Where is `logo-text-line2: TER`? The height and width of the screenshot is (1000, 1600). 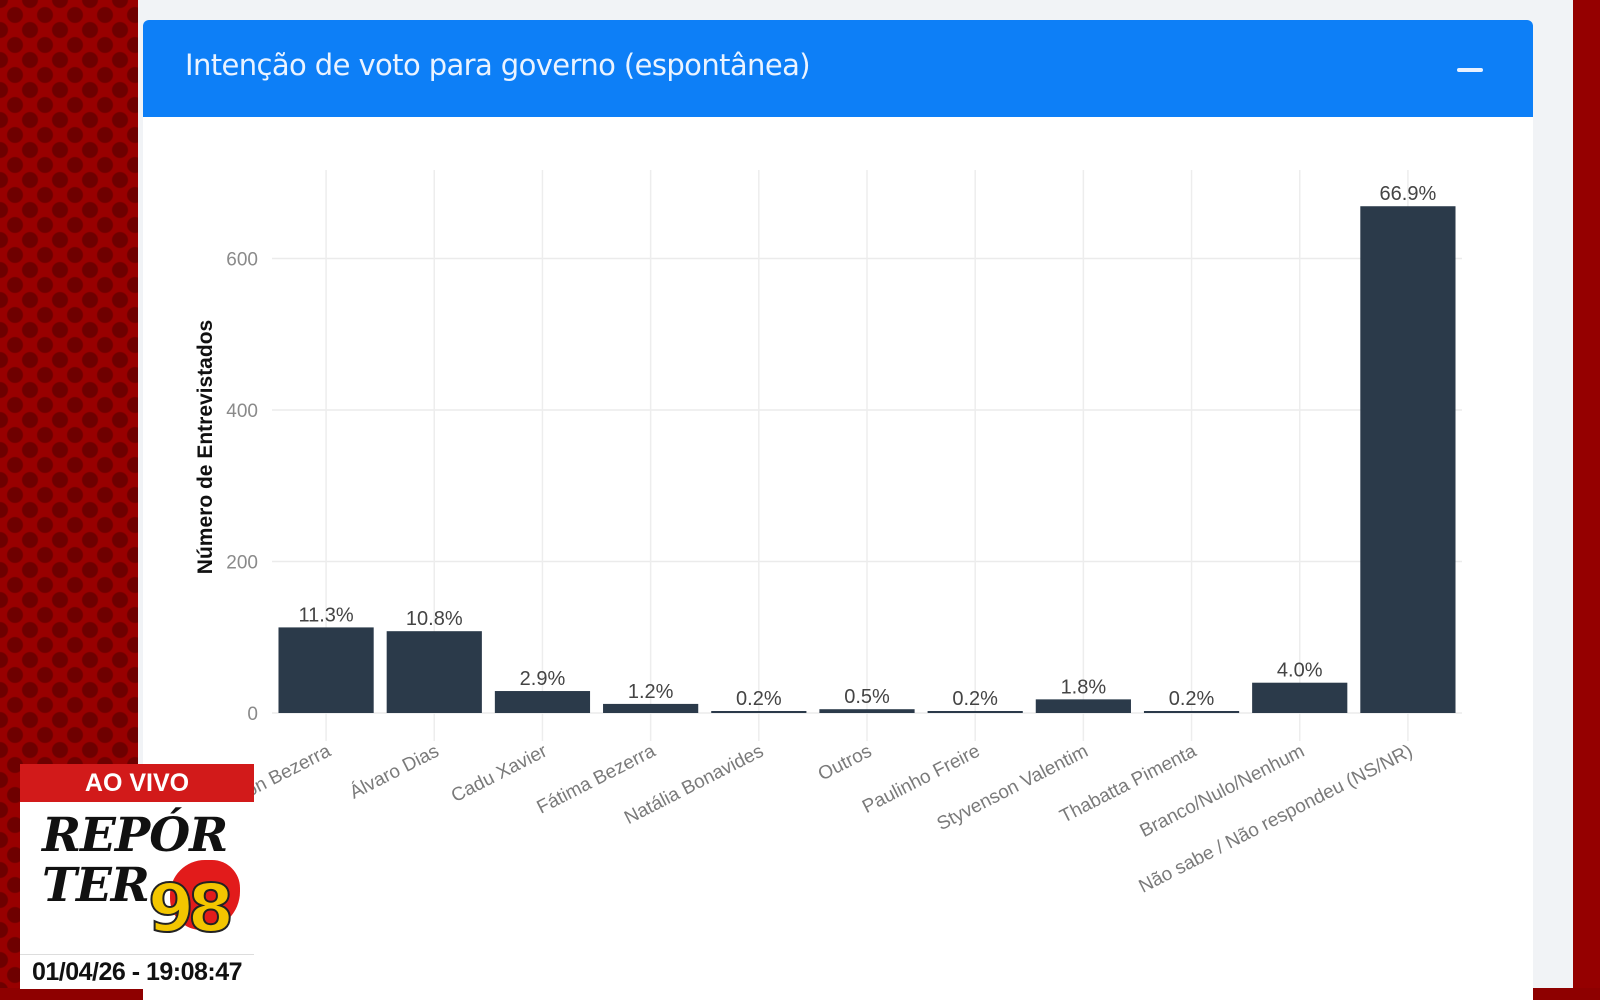 logo-text-line2: TER is located at coordinates (96, 885).